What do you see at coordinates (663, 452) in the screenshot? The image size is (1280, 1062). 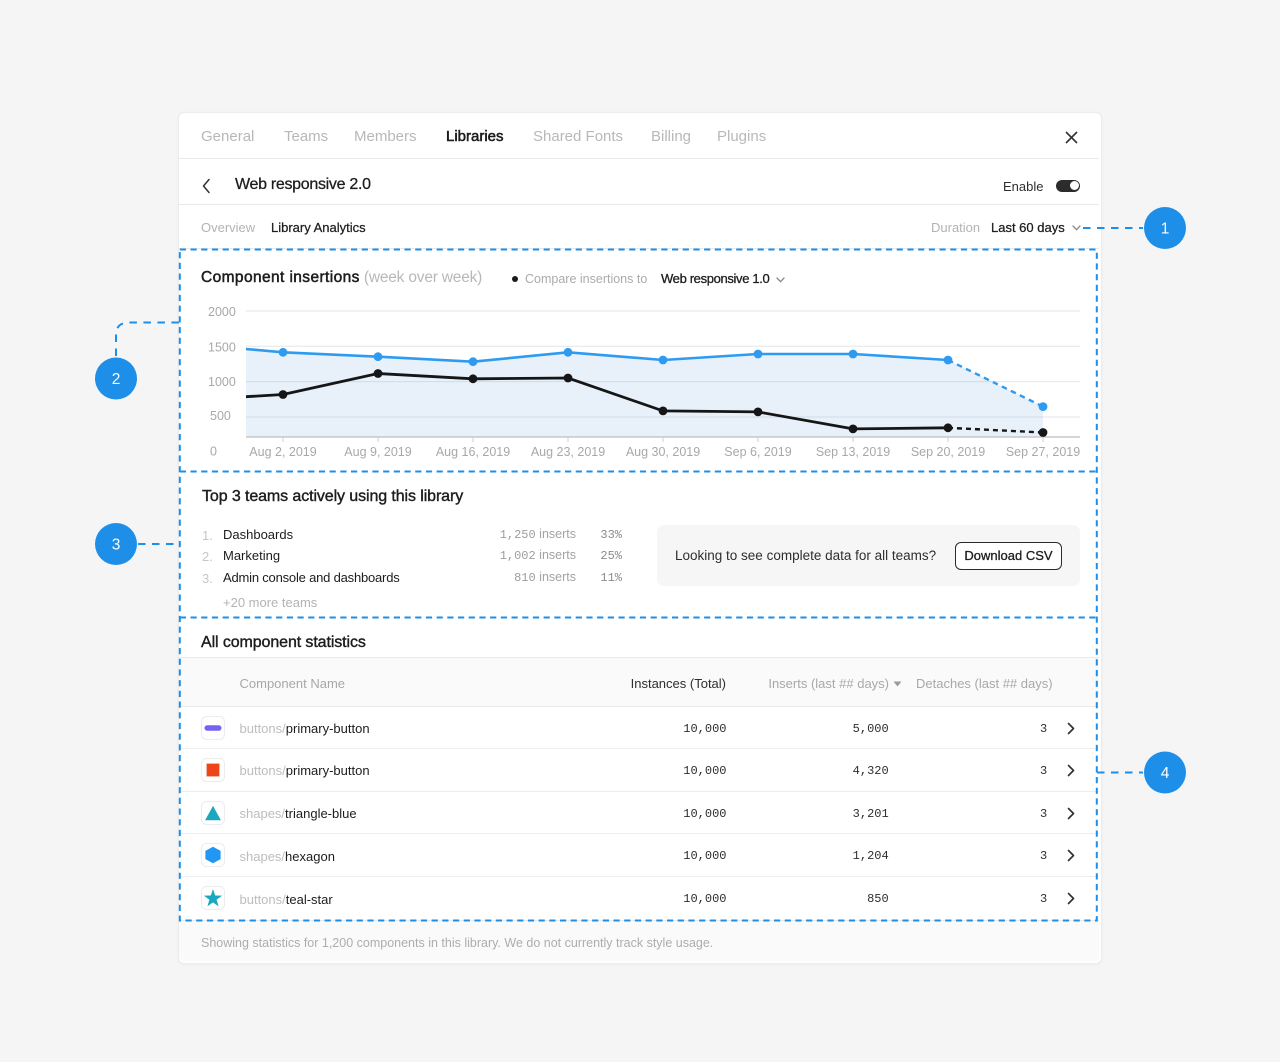 I see `svg-text: Aug 30, 2019` at bounding box center [663, 452].